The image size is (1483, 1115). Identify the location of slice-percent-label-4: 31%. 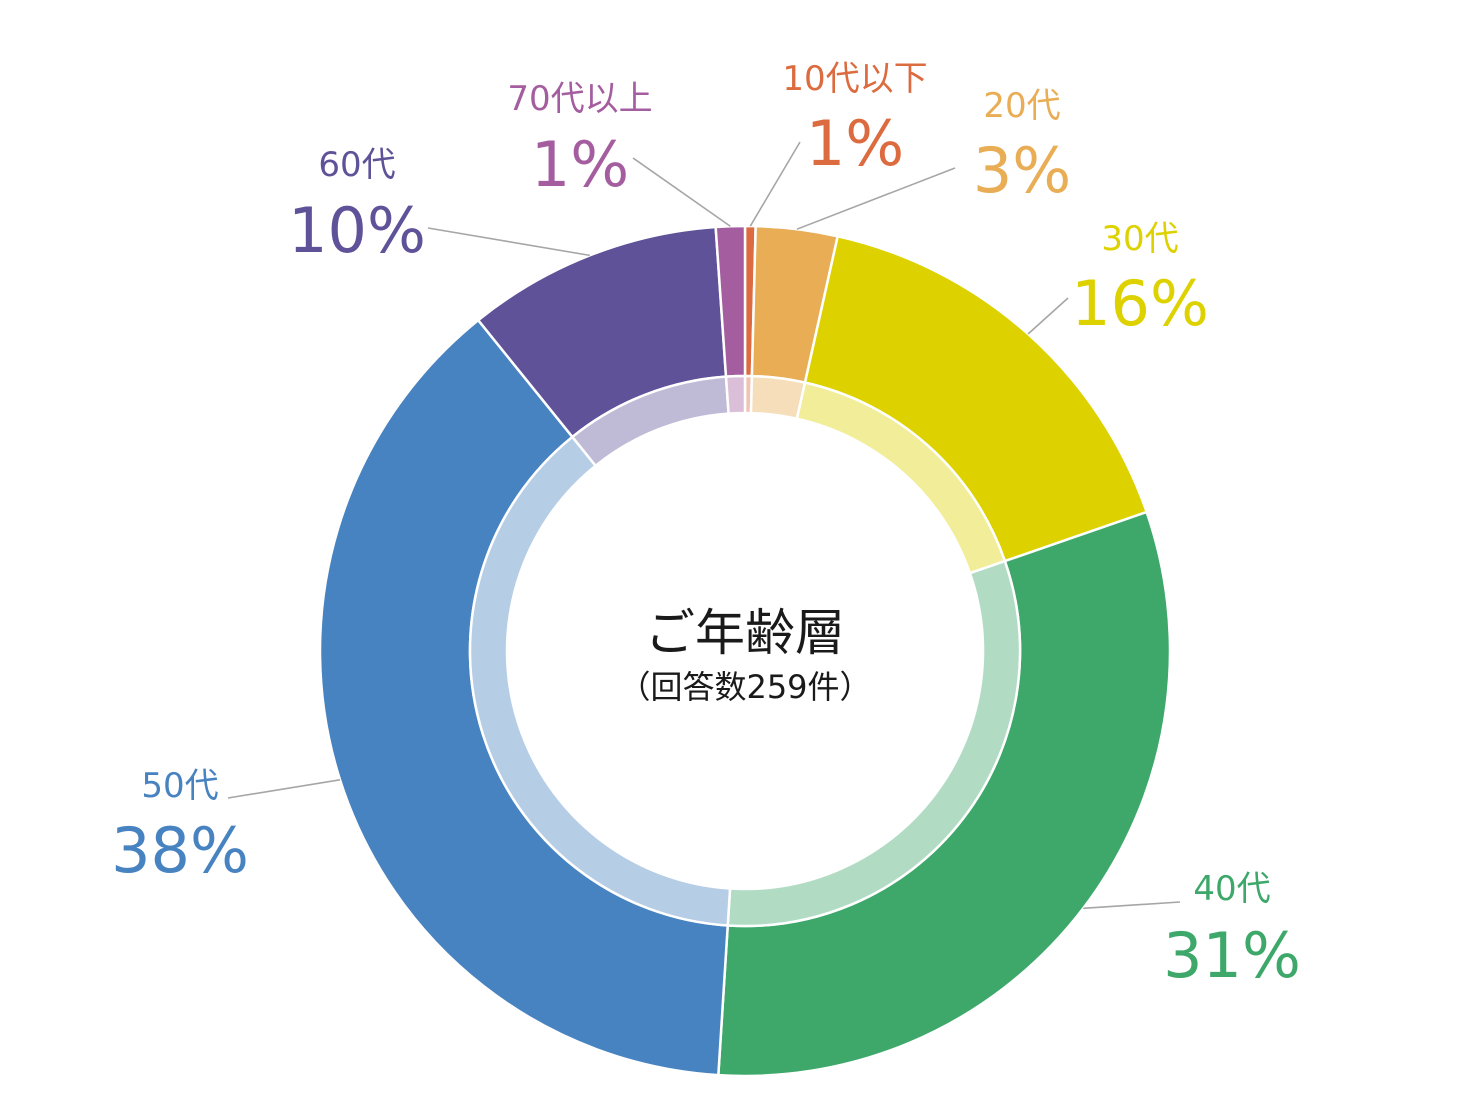
(1232, 955).